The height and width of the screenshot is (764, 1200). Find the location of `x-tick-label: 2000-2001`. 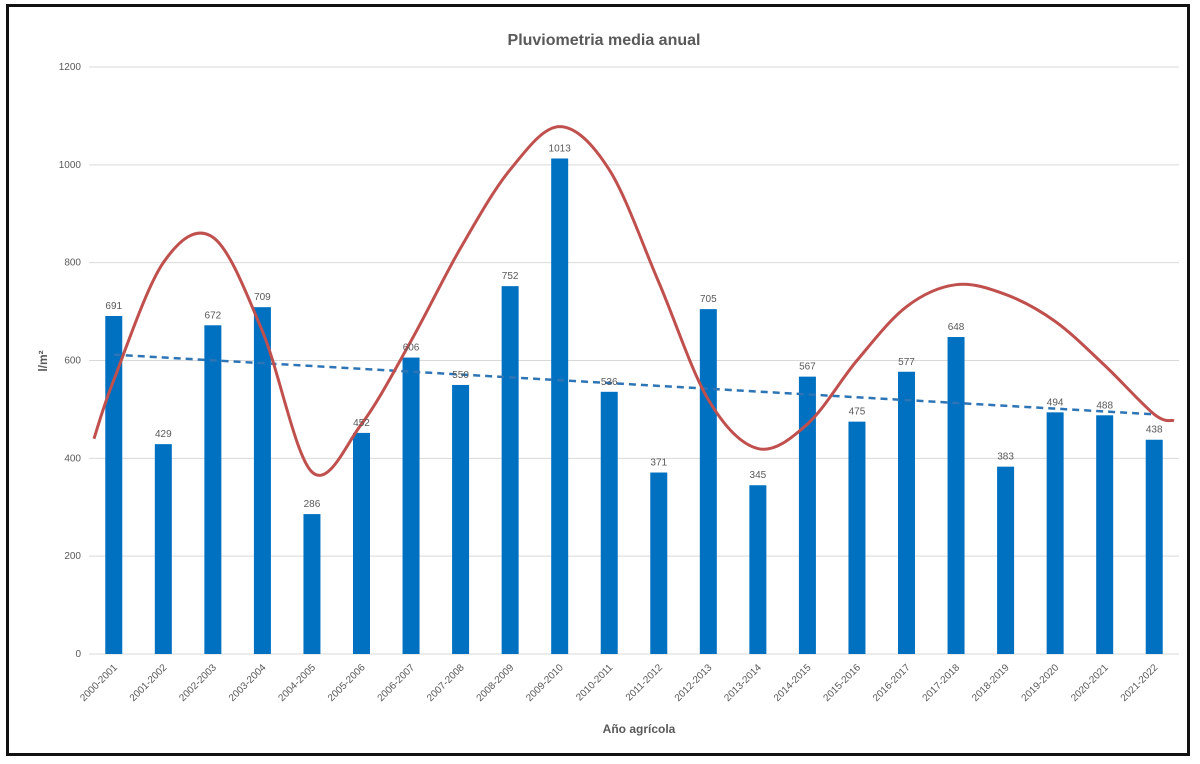

x-tick-label: 2000-2001 is located at coordinates (99, 683).